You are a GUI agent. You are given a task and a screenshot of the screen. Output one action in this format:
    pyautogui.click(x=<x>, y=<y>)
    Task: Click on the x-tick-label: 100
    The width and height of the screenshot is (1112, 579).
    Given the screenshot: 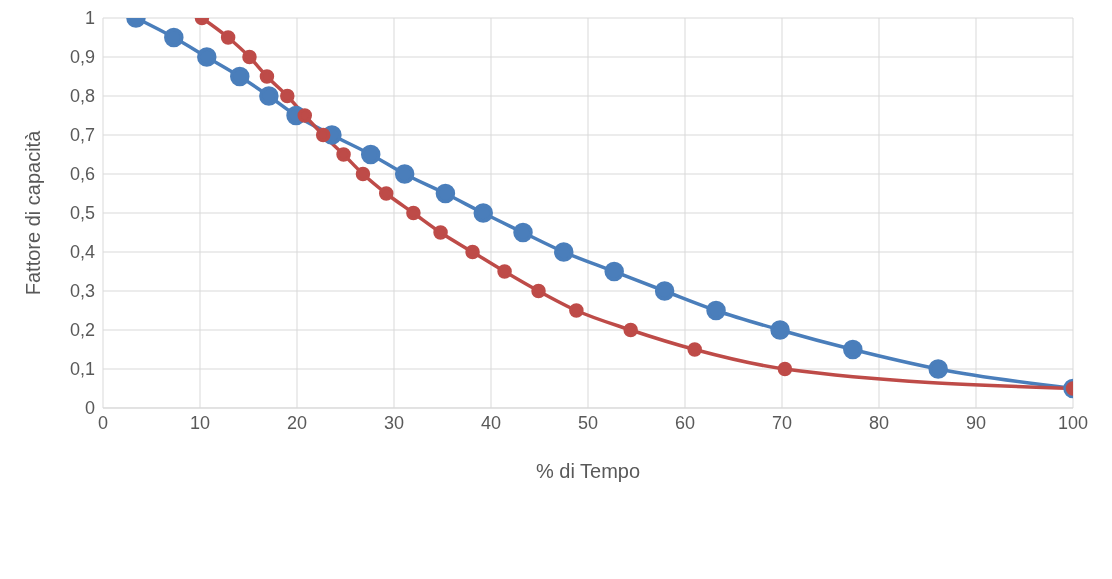 What is the action you would take?
    pyautogui.click(x=1073, y=422)
    